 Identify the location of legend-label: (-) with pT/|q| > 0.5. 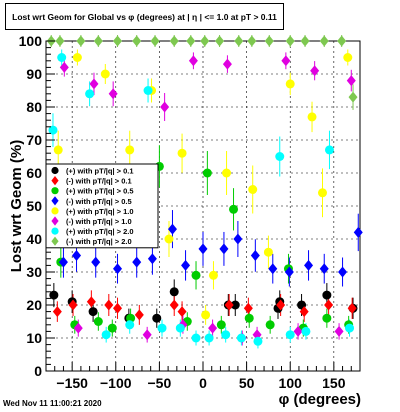
(99, 201).